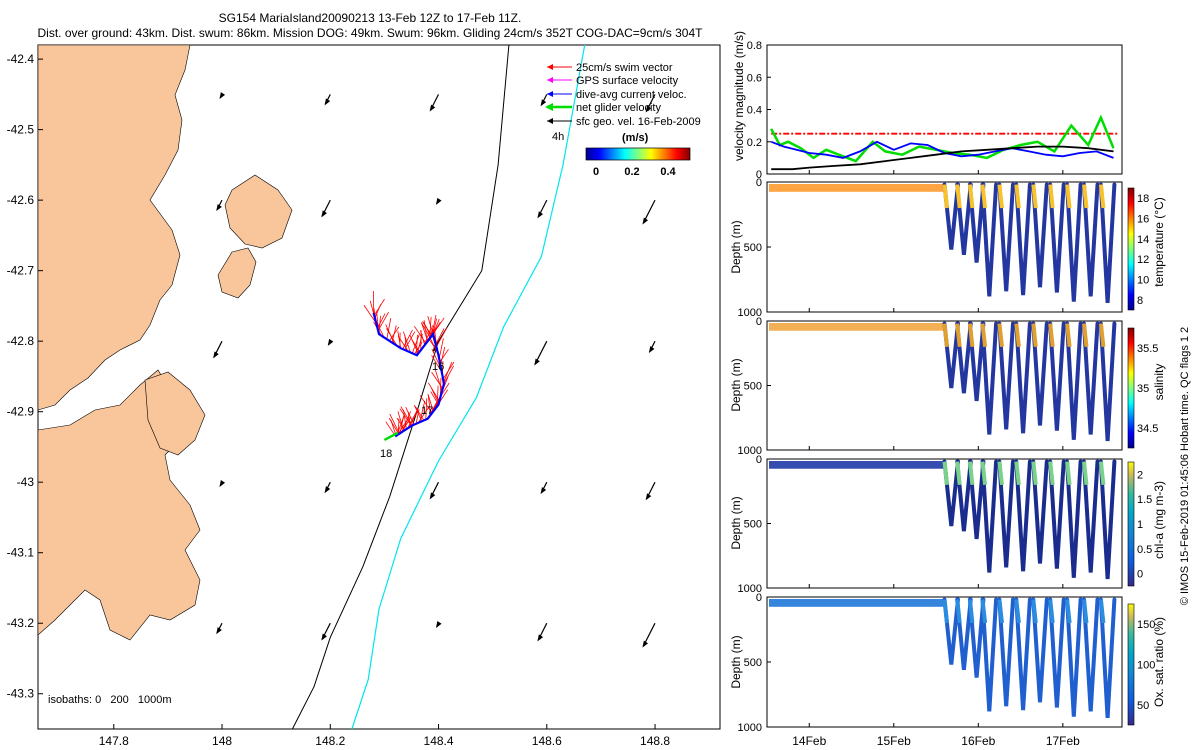 The height and width of the screenshot is (750, 1200). Describe the element at coordinates (1159, 662) in the screenshot. I see `oxygen-colorbar-label: Ox. sat. ratio (%)` at that location.